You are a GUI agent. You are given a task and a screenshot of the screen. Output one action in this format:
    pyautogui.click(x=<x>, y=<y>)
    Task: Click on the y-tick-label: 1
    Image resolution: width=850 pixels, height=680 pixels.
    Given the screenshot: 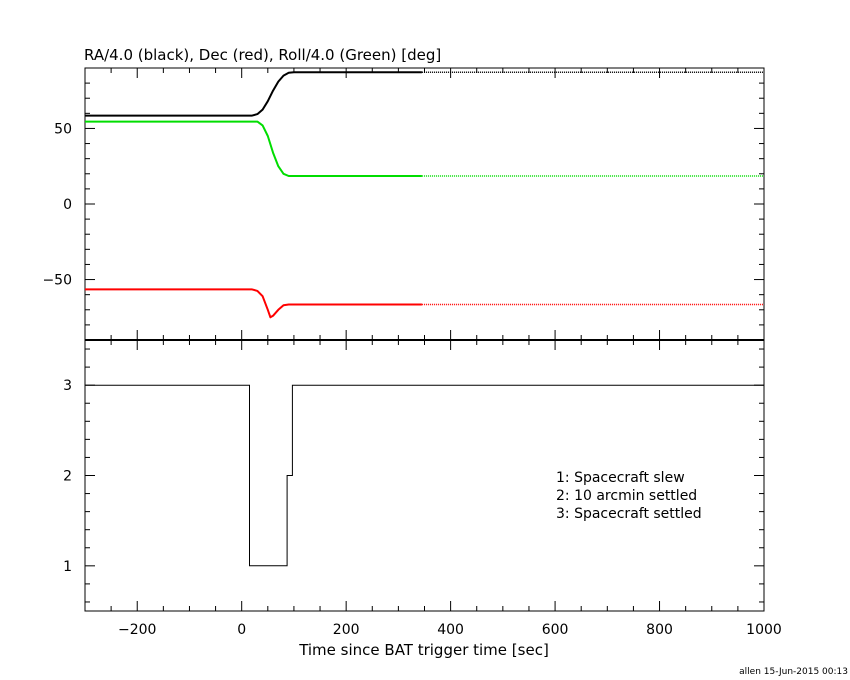 What is the action you would take?
    pyautogui.click(x=67, y=567)
    